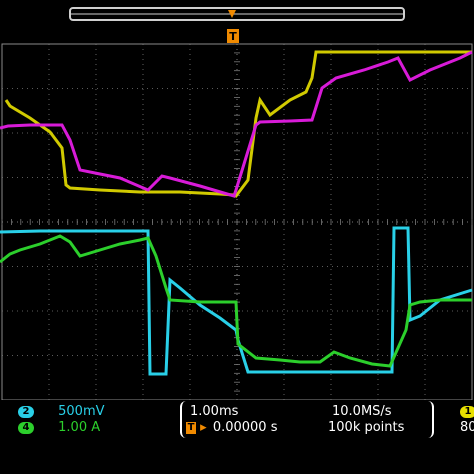 Image resolution: width=474 pixels, height=474 pixels. I want to click on trigger-source-row: 1, so click(467, 412).